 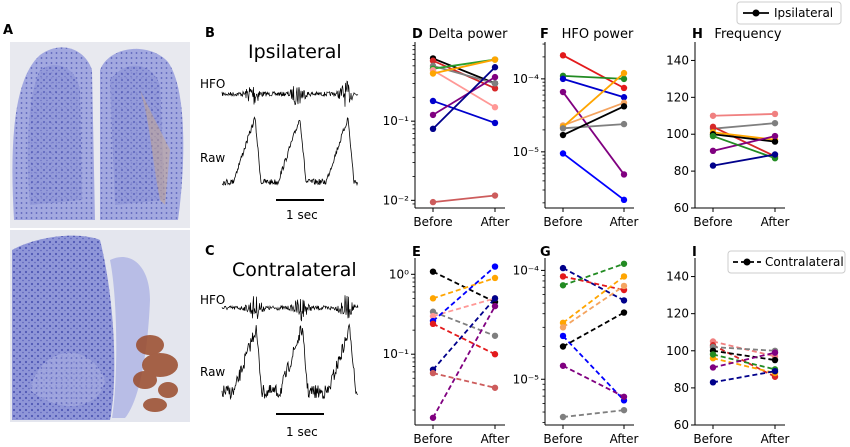 What do you see at coordinates (212, 372) in the screenshot?
I see `raw-label-contra: Raw` at bounding box center [212, 372].